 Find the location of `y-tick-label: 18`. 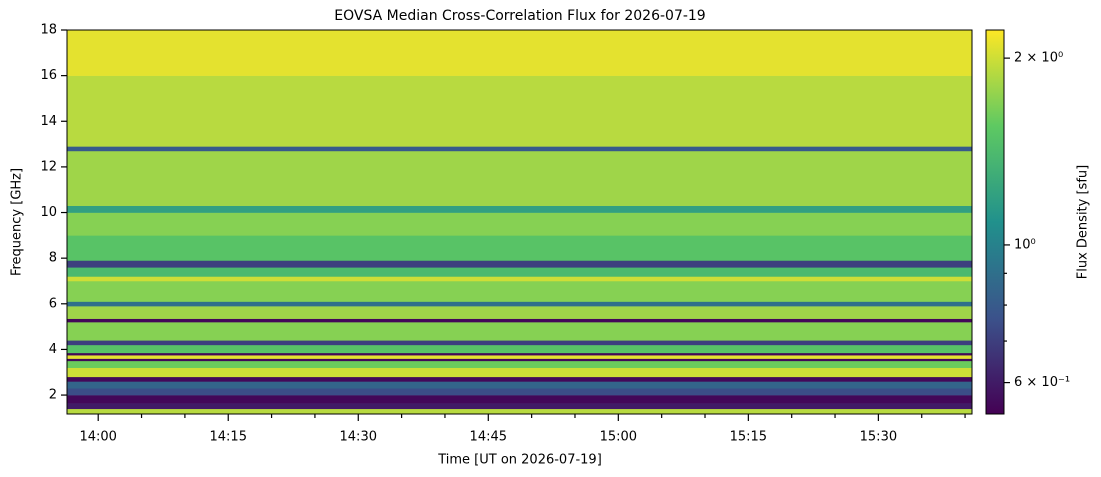

y-tick-label: 18 is located at coordinates (48, 30).